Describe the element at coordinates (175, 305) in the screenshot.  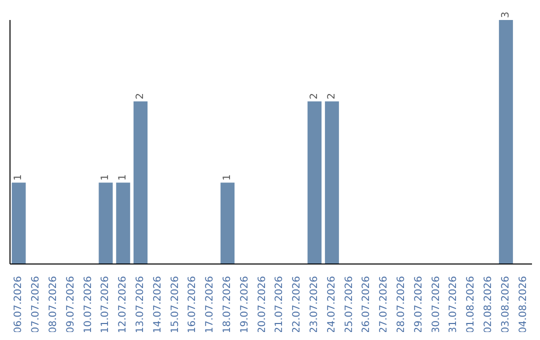
I see `x-tick-label: 15.07.2026` at that location.